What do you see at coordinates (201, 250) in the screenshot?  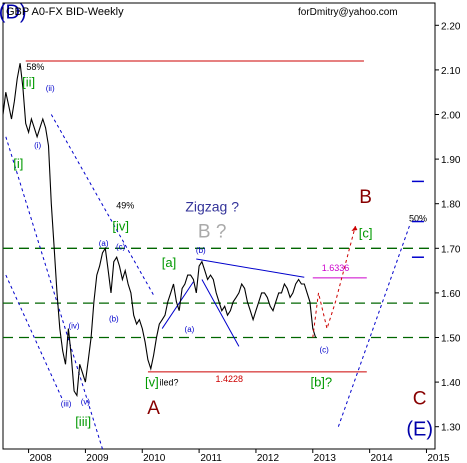 I see `annotation-17: (b)` at bounding box center [201, 250].